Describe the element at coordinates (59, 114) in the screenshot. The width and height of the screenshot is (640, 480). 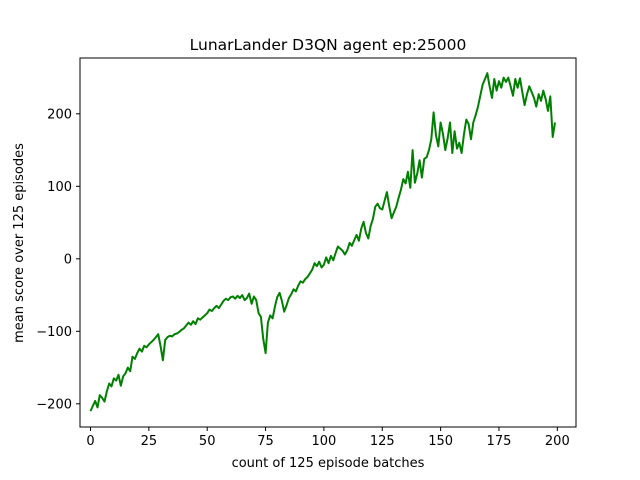
I see `y-tick-label: 200` at that location.